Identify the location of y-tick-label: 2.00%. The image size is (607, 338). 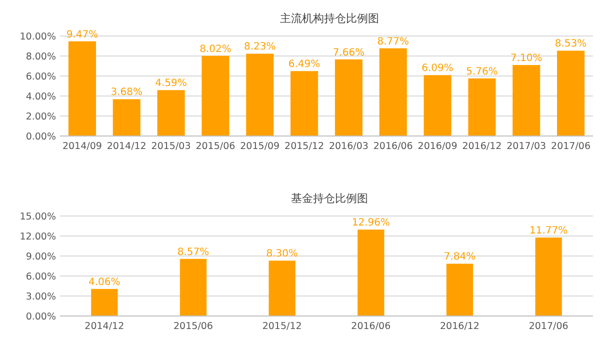
(41, 116).